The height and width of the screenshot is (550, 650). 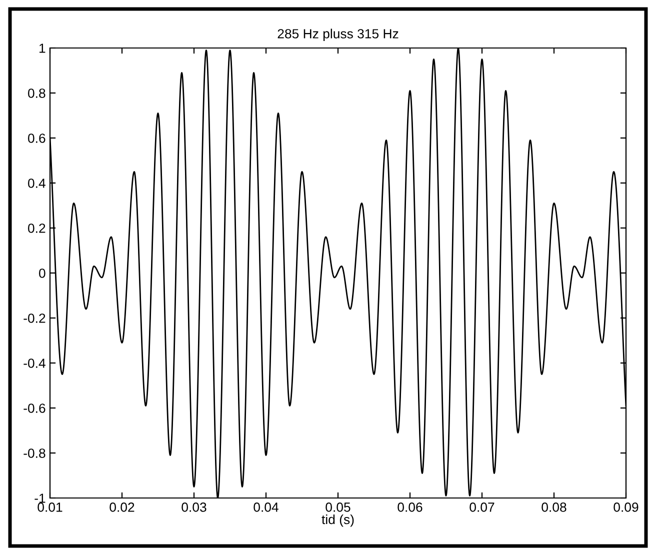 I want to click on y-tick-label: 0.4, so click(x=37, y=183).